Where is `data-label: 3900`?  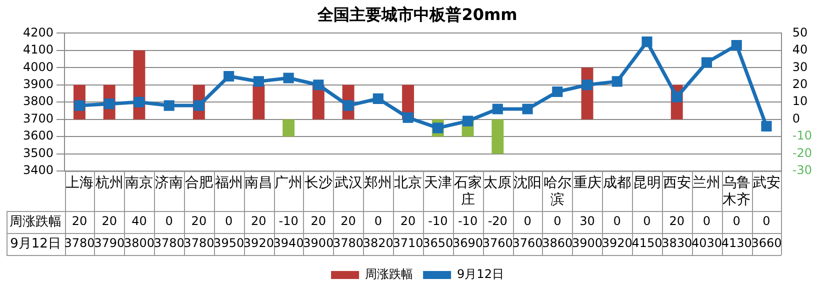
data-label: 3900 is located at coordinates (318, 243).